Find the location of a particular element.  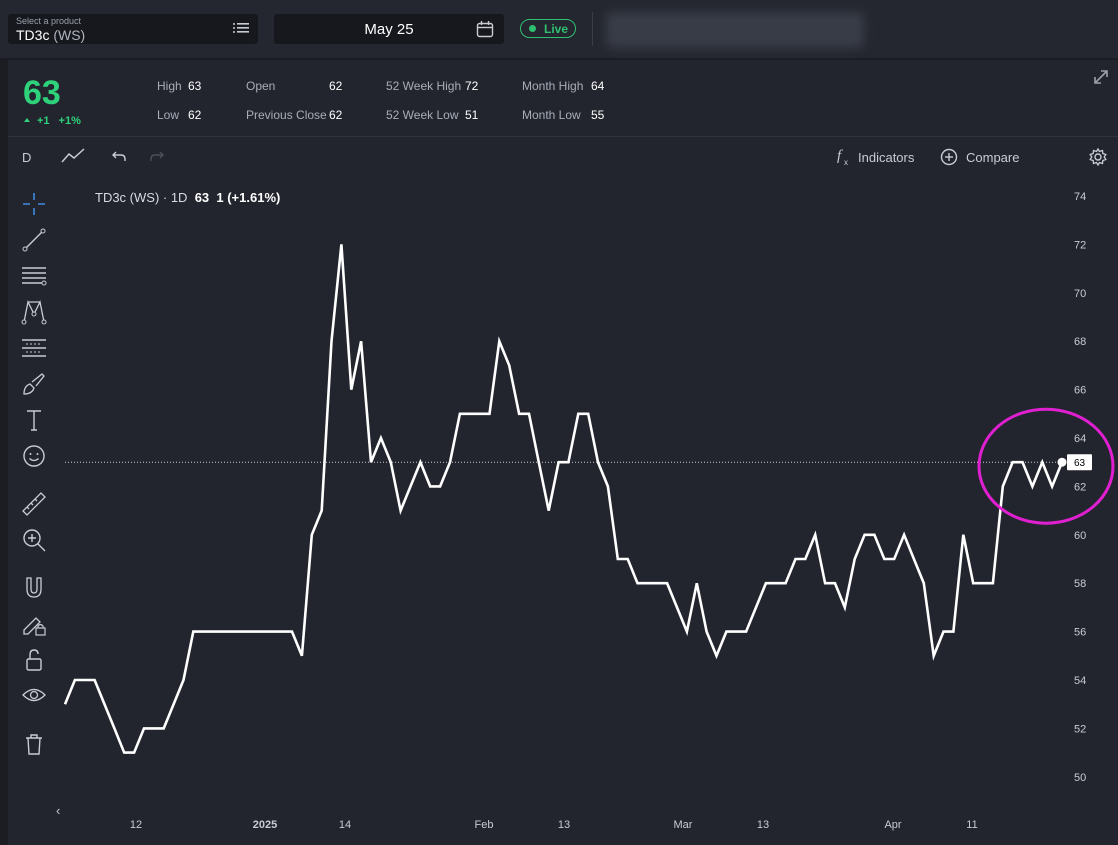

x-tick-label: 2025 is located at coordinates (265, 825).